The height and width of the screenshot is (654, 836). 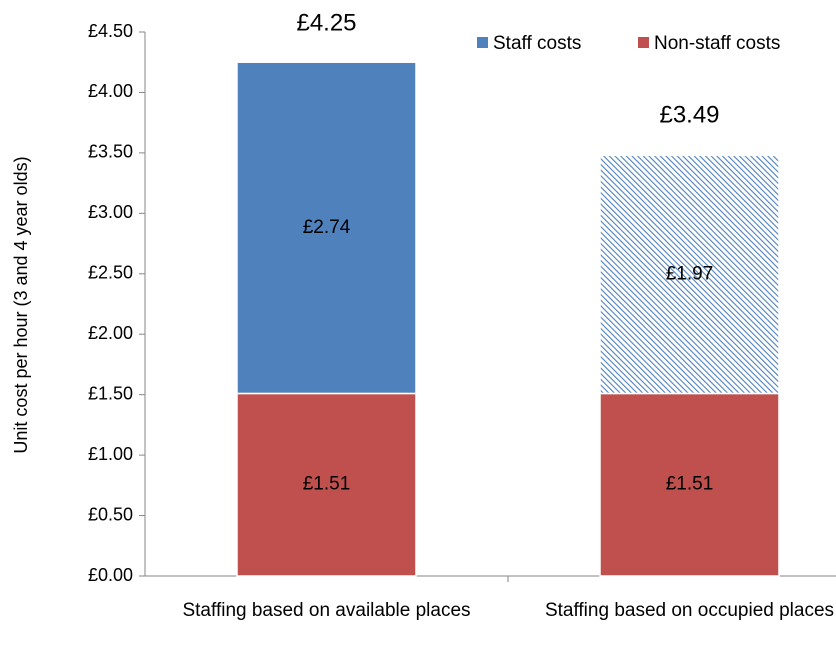 What do you see at coordinates (537, 43) in the screenshot?
I see `legend-label: Staff costs` at bounding box center [537, 43].